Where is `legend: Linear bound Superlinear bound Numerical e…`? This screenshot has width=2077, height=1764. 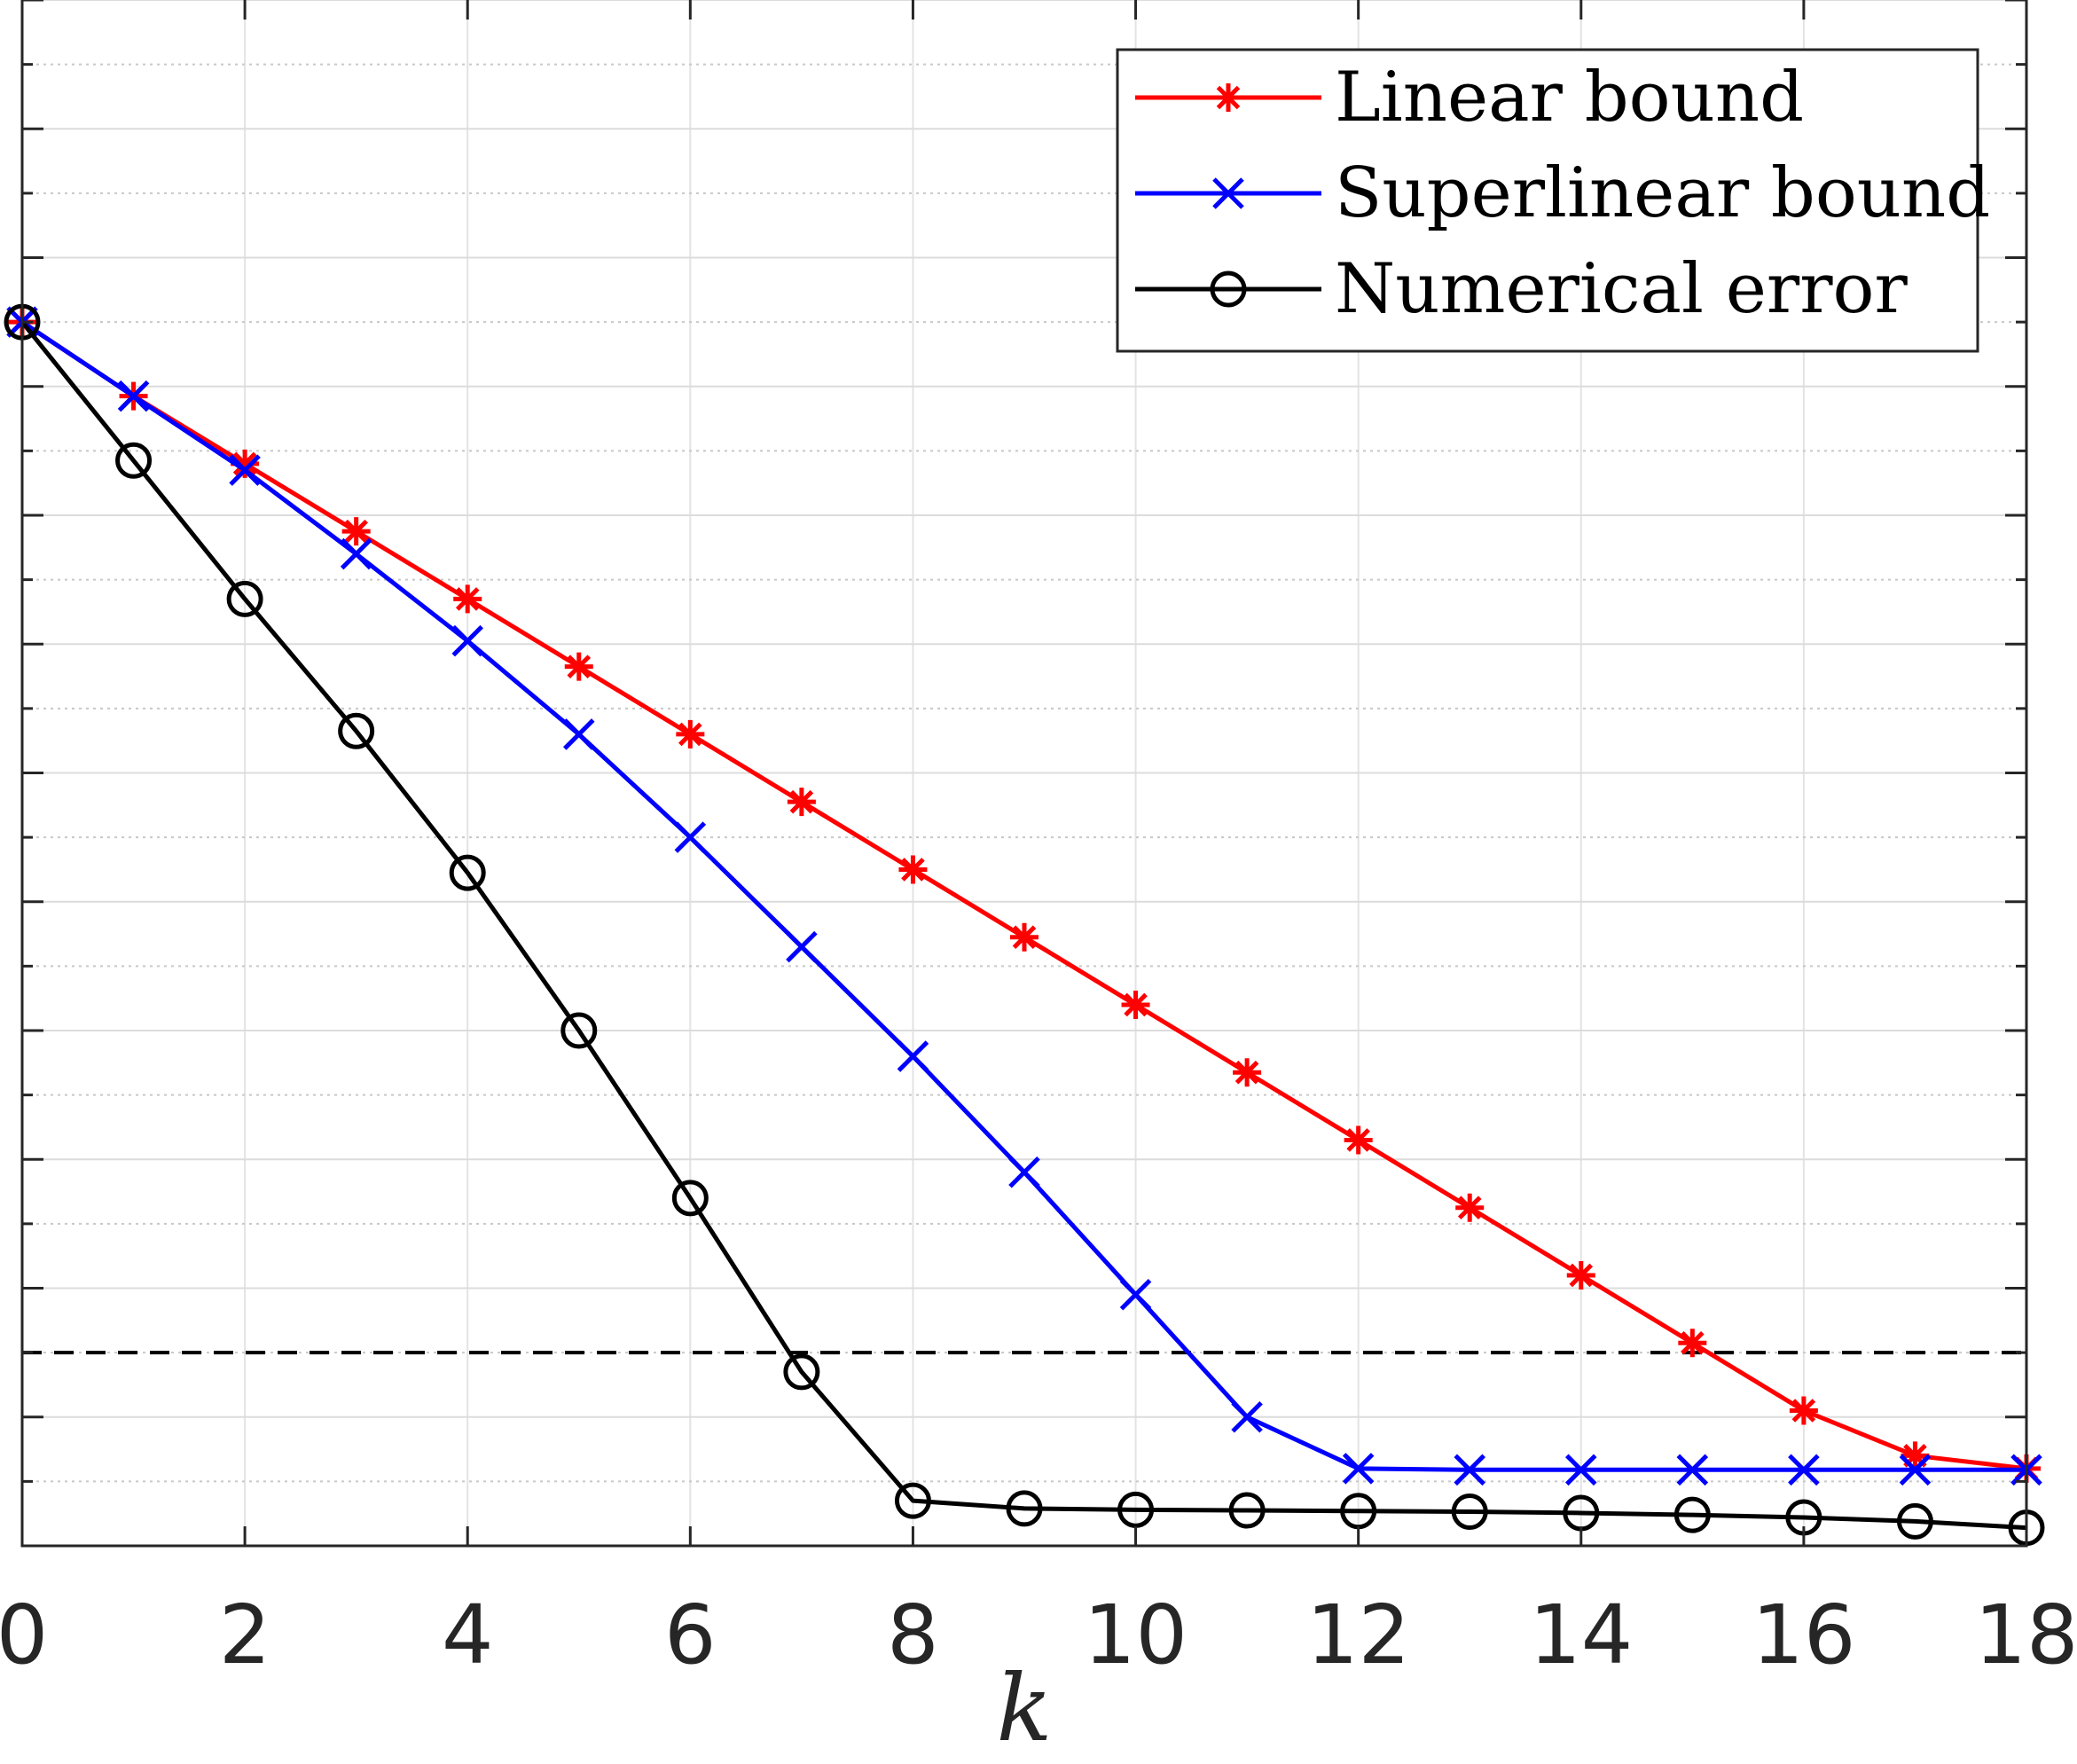 legend: Linear bound Superlinear bound Numerical e… is located at coordinates (1553, 200).